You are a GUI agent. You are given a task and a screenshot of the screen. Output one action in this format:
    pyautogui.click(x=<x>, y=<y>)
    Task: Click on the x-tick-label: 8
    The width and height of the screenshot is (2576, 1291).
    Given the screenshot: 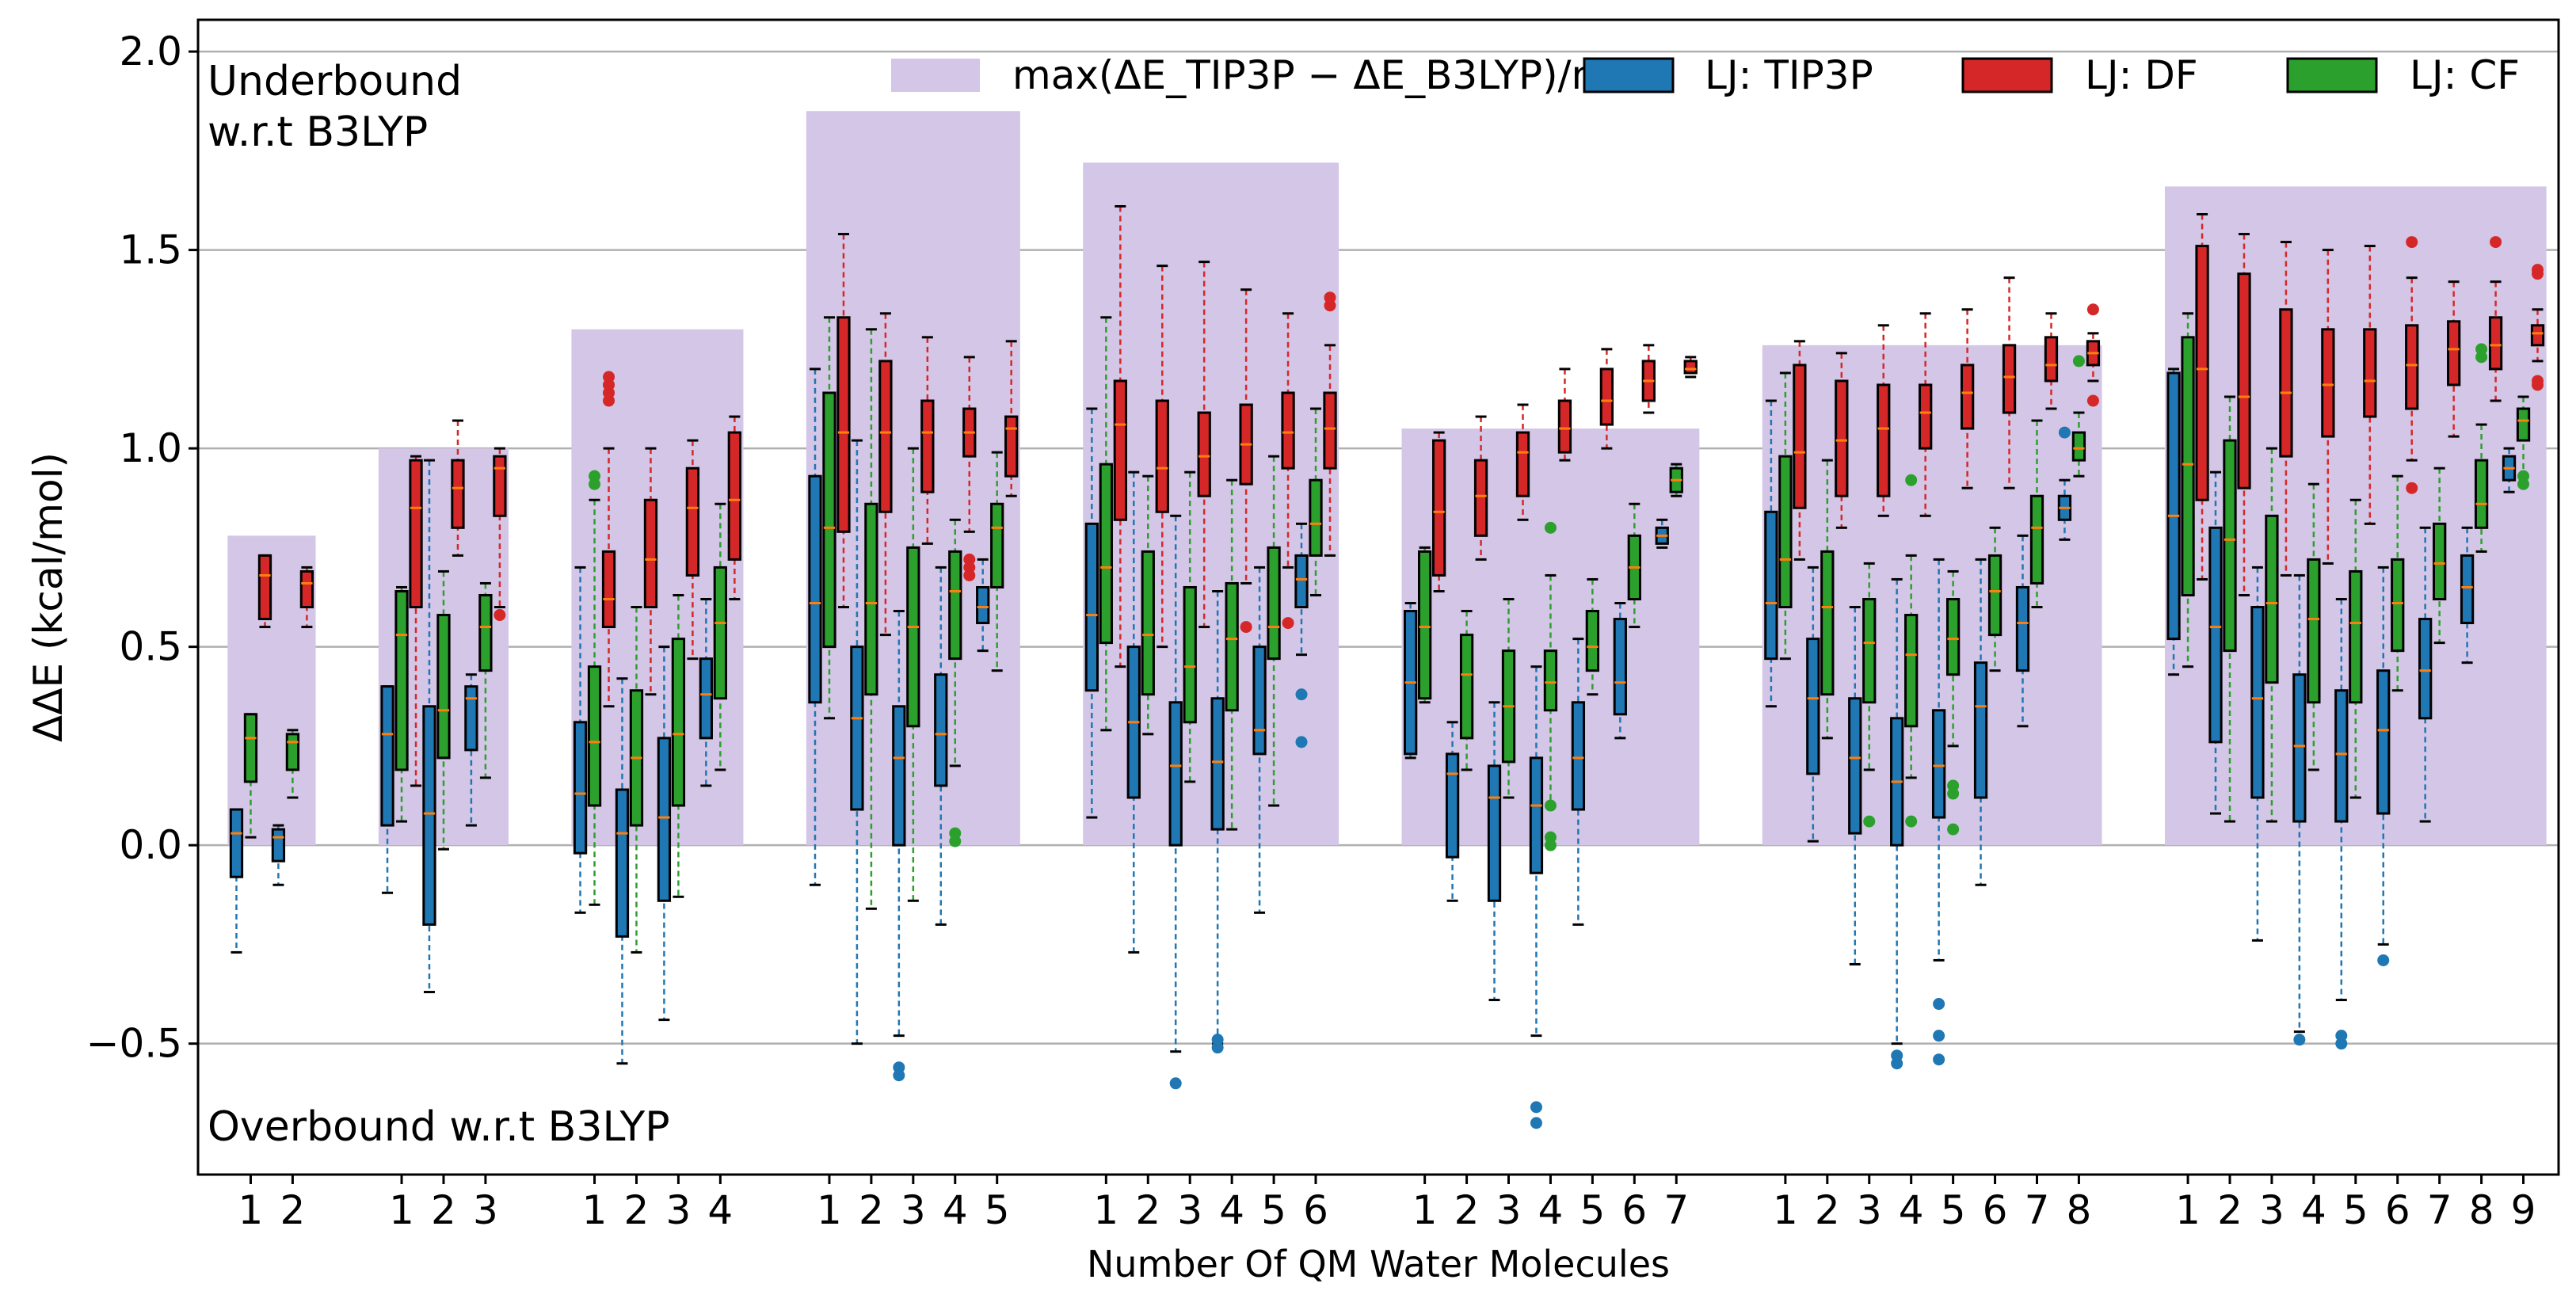 What is the action you would take?
    pyautogui.click(x=2482, y=1210)
    